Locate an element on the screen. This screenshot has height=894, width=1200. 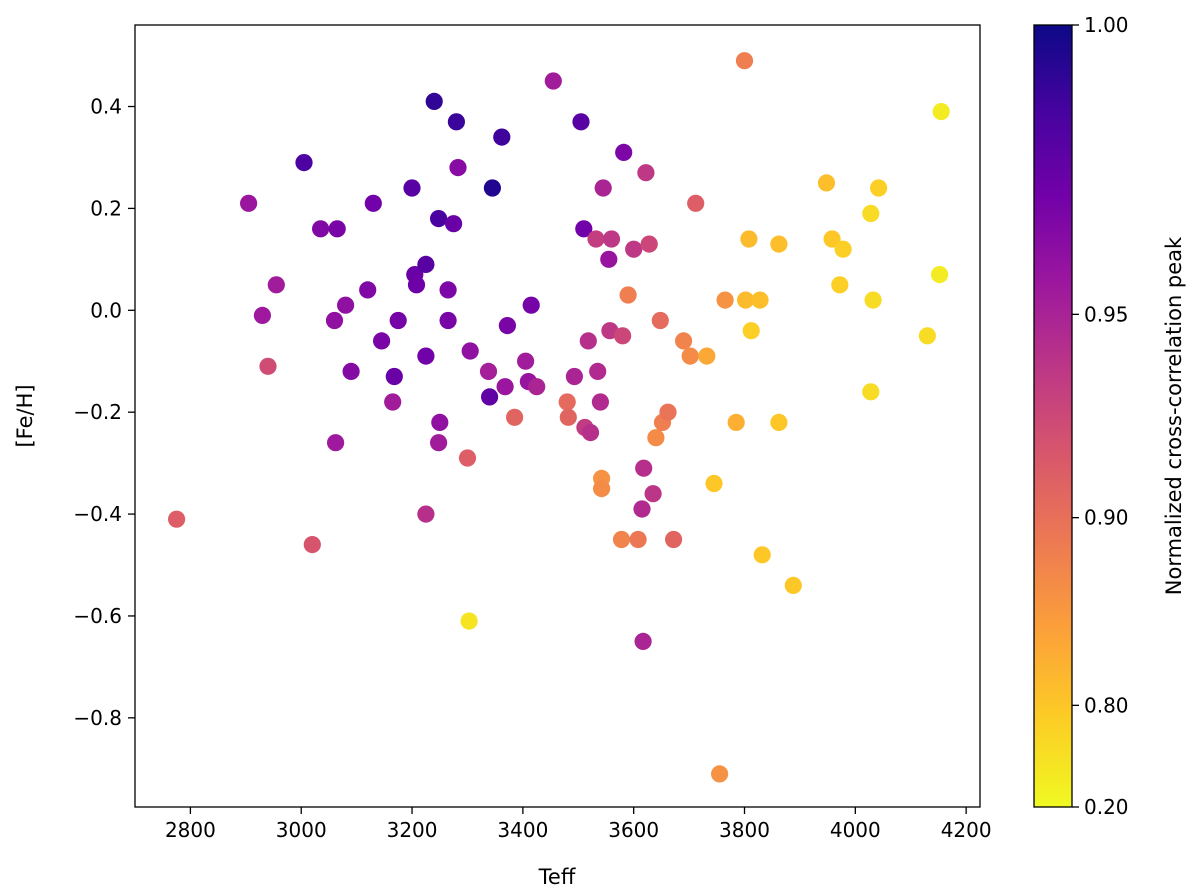
y-axis-label: [Fe/H] is located at coordinates (25, 415).